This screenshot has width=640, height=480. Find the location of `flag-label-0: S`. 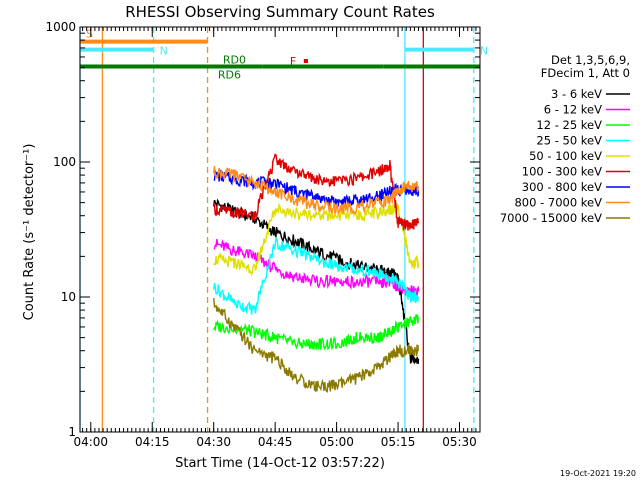

flag-label-0: S is located at coordinates (89, 34).